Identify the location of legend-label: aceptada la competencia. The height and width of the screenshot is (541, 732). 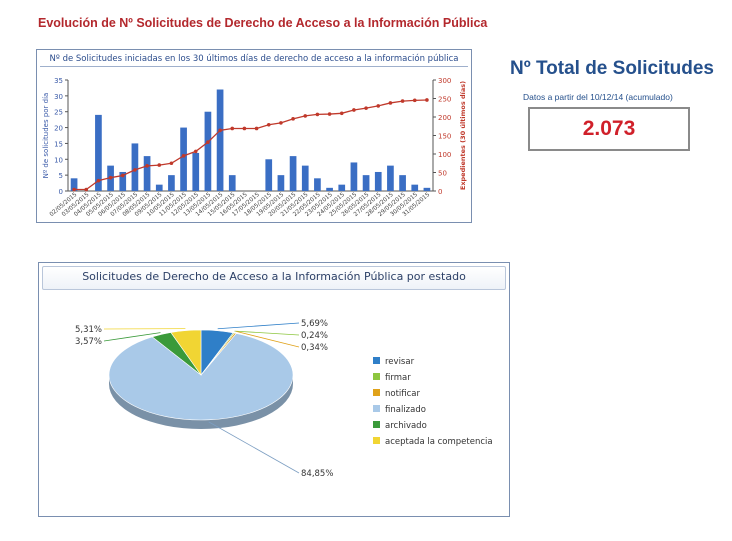
(439, 442).